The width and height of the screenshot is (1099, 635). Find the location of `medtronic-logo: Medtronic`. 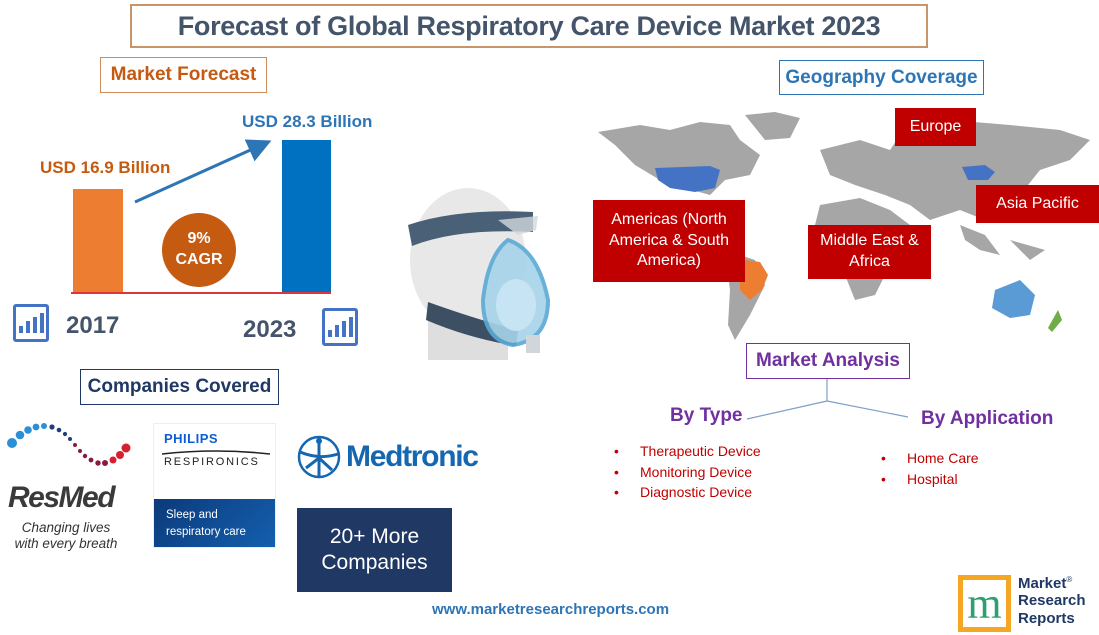

medtronic-logo: Medtronic is located at coordinates (386, 459).